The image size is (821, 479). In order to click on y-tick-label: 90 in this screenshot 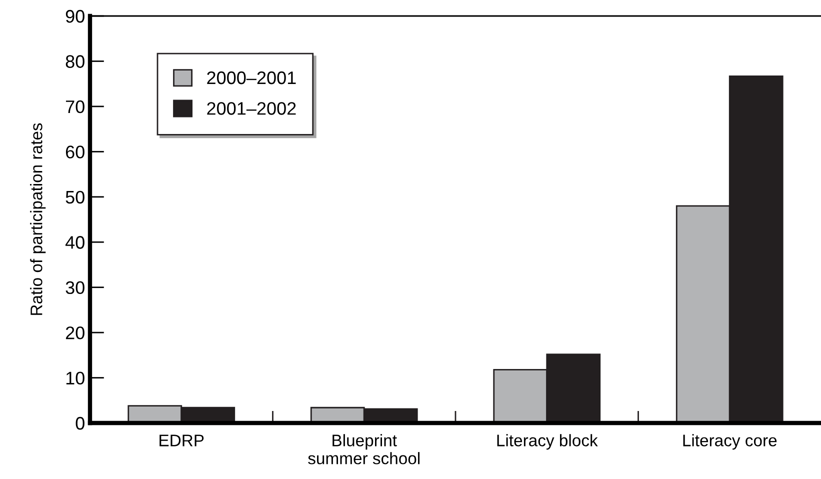, I will do `click(75, 16)`.